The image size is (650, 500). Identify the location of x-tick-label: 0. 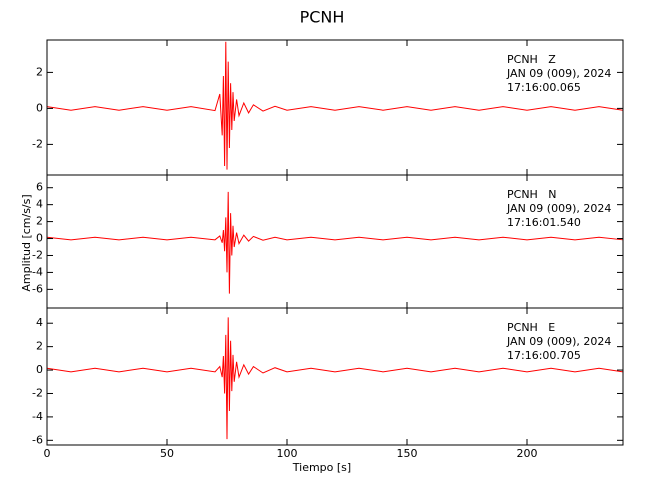
(47, 453).